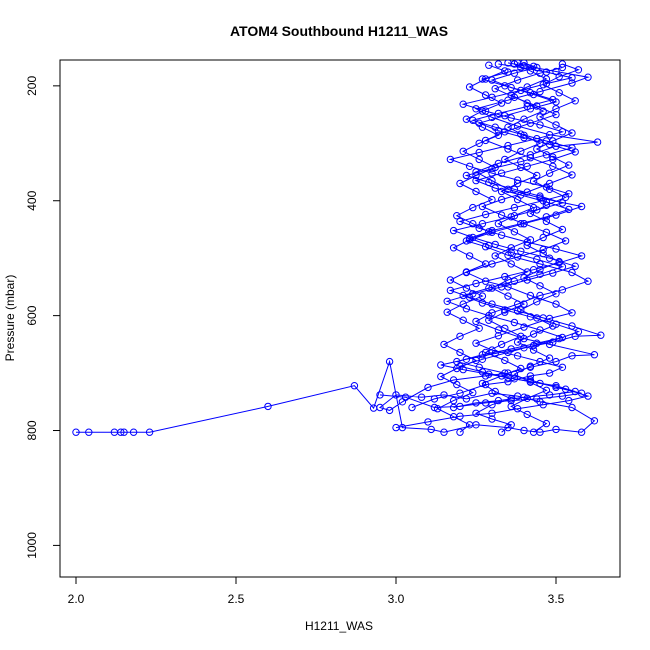 This screenshot has width=650, height=650. Describe the element at coordinates (339, 626) in the screenshot. I see `x-axis-label: H1211_WAS` at that location.